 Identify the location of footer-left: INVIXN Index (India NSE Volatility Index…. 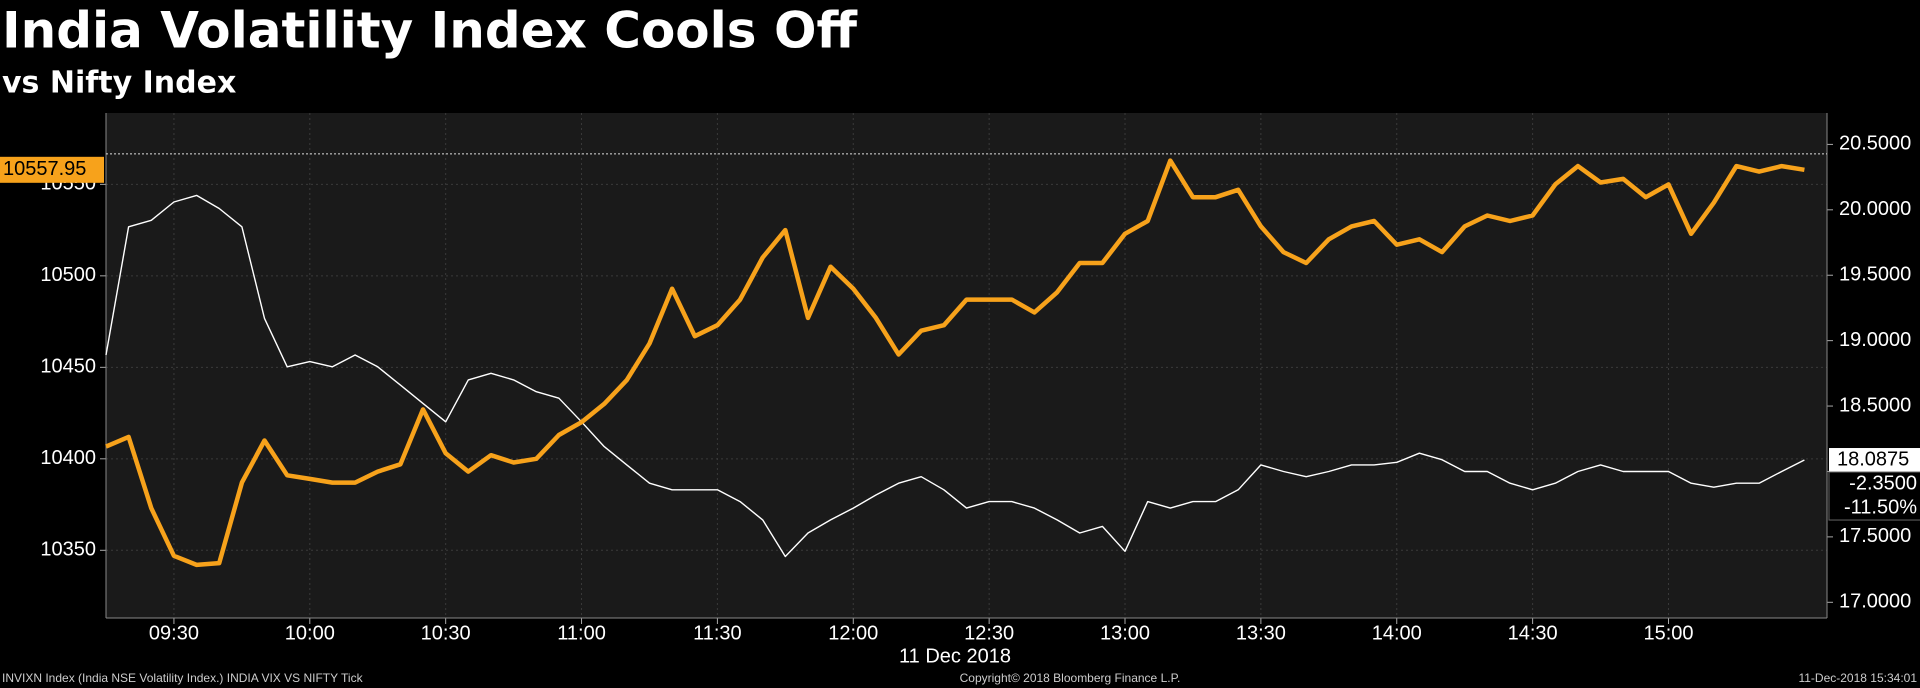
(183, 678).